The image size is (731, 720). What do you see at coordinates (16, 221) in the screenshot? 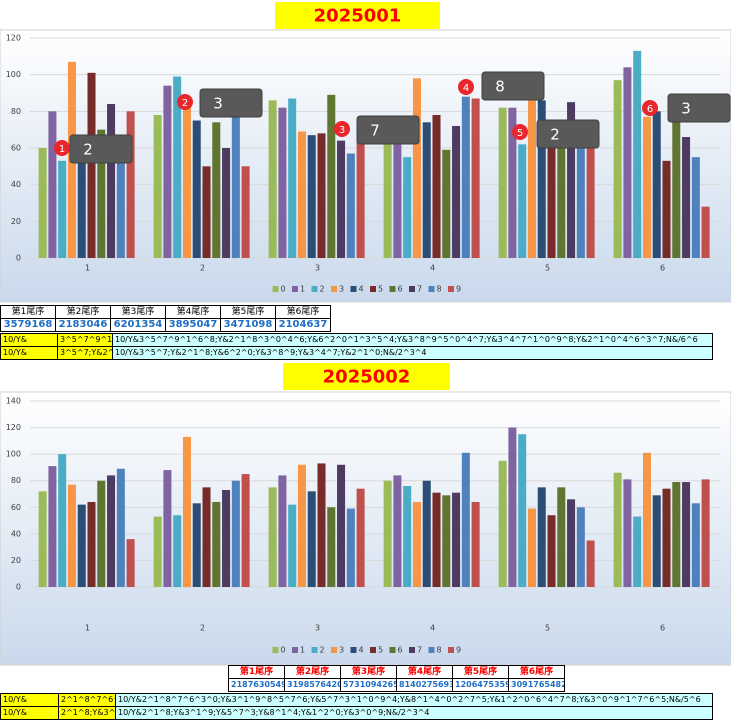
I see `y-tick-label: 20` at bounding box center [16, 221].